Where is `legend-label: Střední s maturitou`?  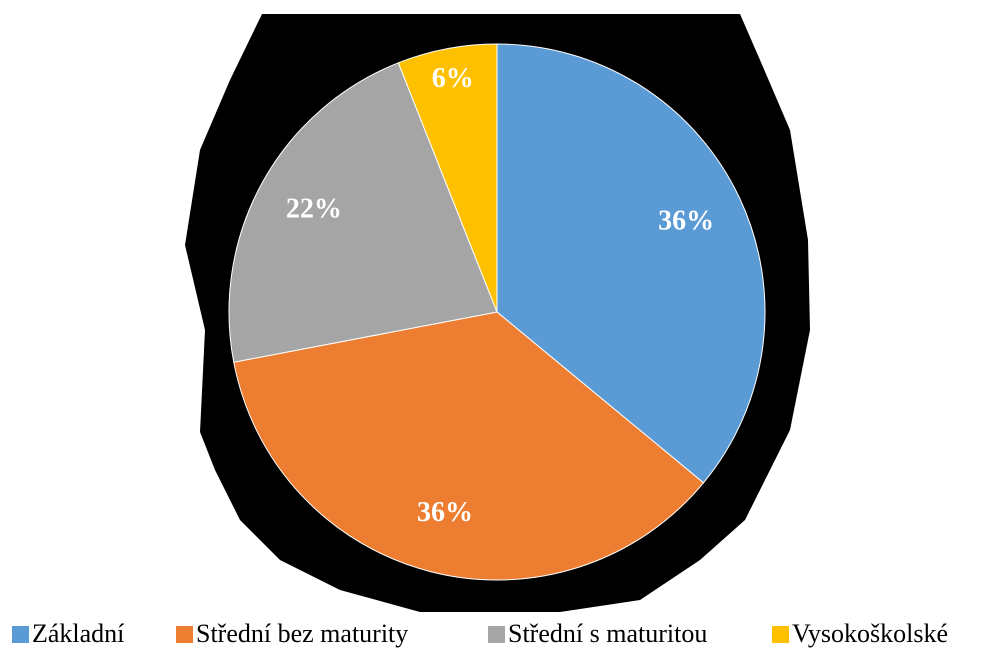
legend-label: Střední s maturitou is located at coordinates (607, 633).